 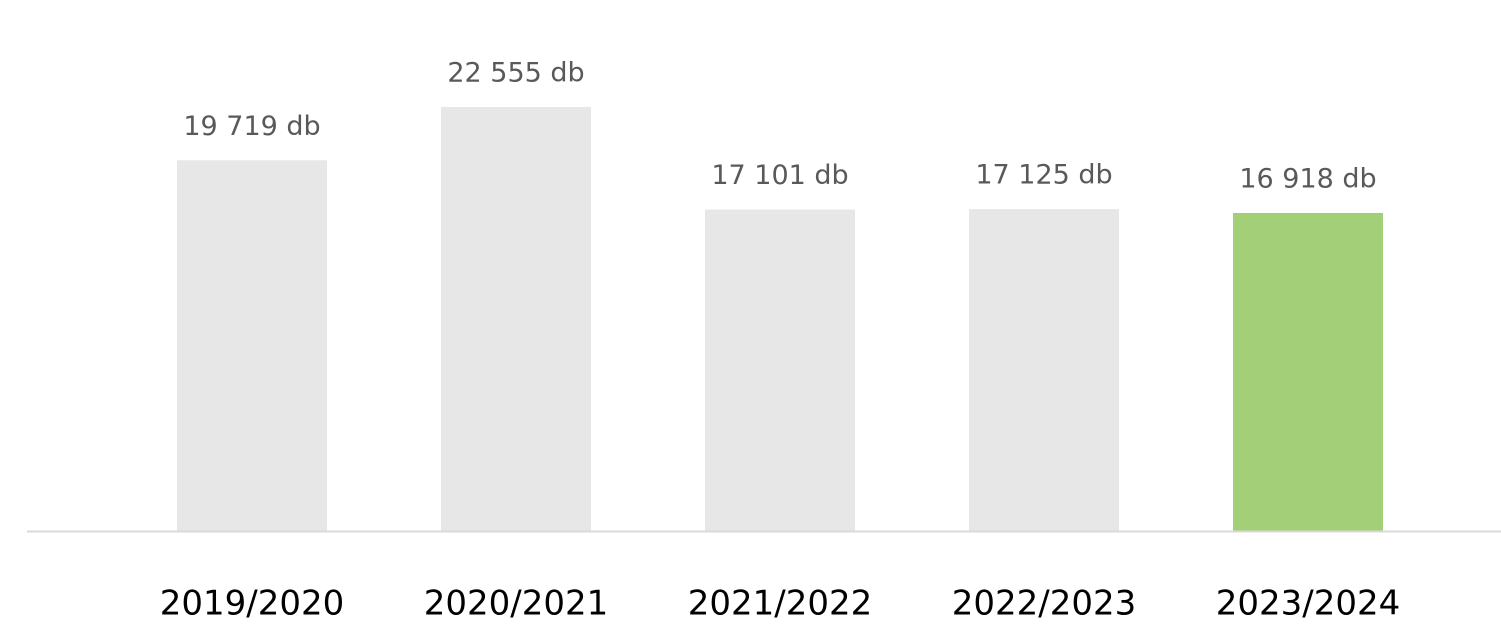 What do you see at coordinates (252, 604) in the screenshot?
I see `x-tick-label: 2019/2020` at bounding box center [252, 604].